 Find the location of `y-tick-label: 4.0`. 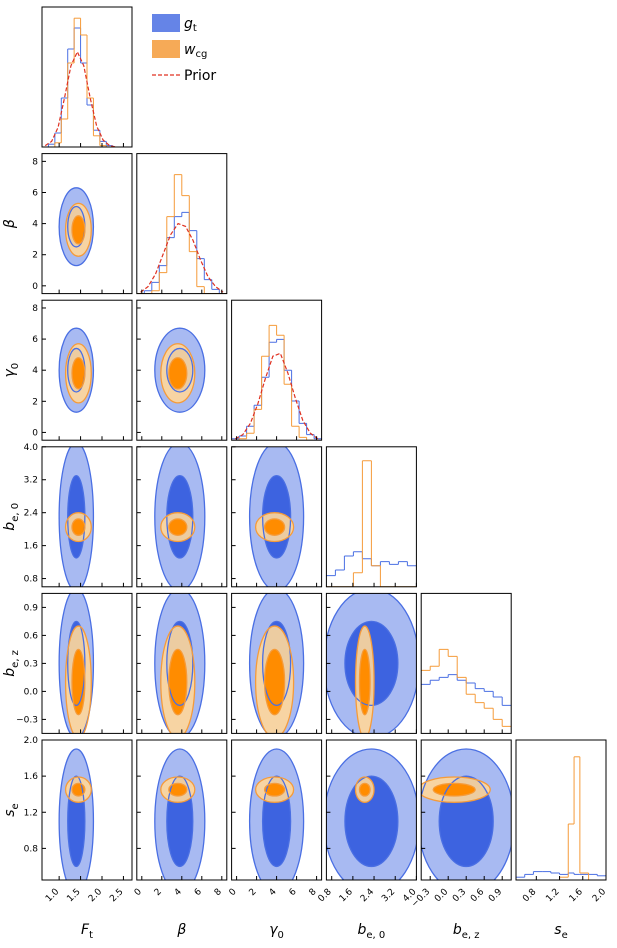

y-tick-label: 4.0 is located at coordinates (31, 448).